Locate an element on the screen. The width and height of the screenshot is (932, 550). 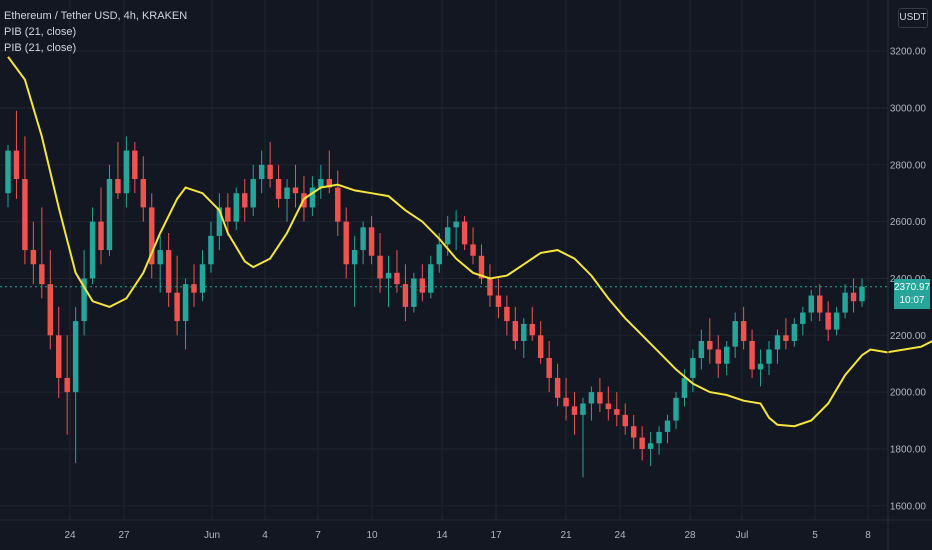
last-price-countdown: 10:07 is located at coordinates (912, 300).